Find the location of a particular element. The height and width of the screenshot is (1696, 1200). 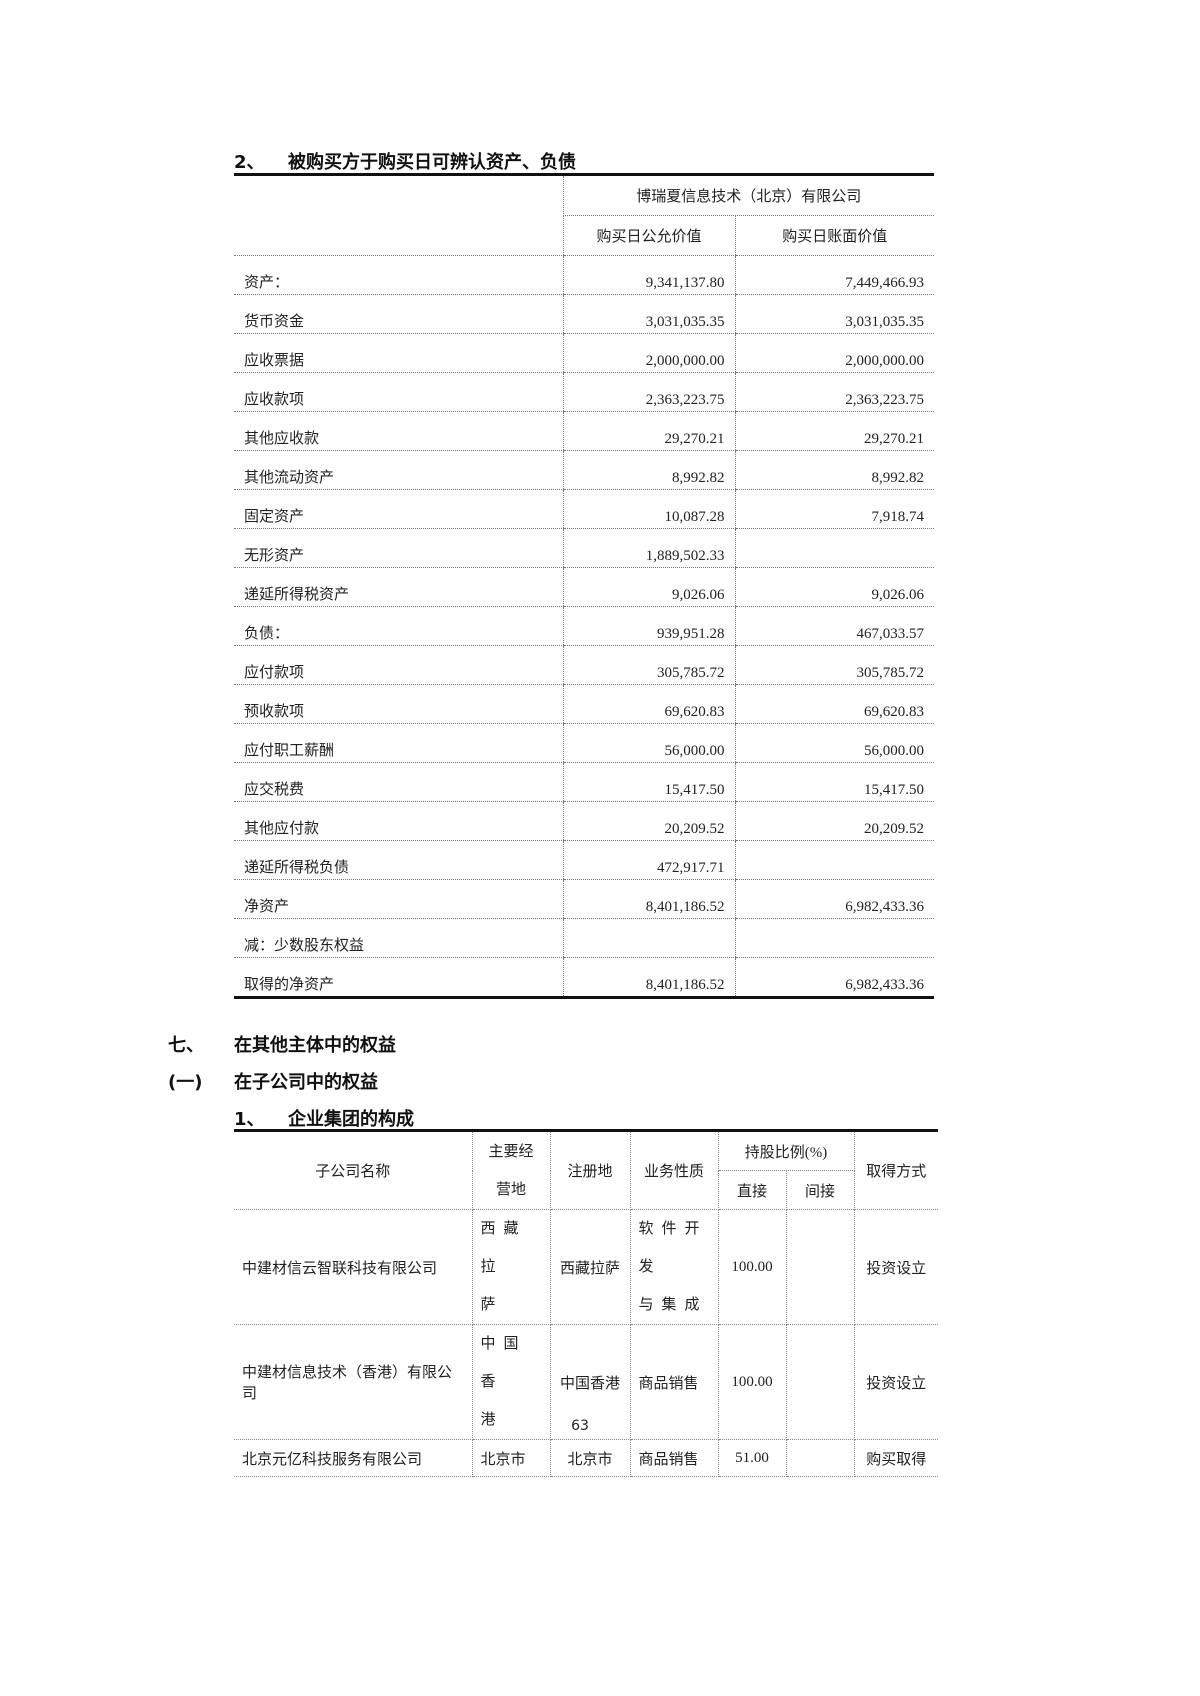

fair-value-cell: 8,401,186.52 is located at coordinates (648, 899).